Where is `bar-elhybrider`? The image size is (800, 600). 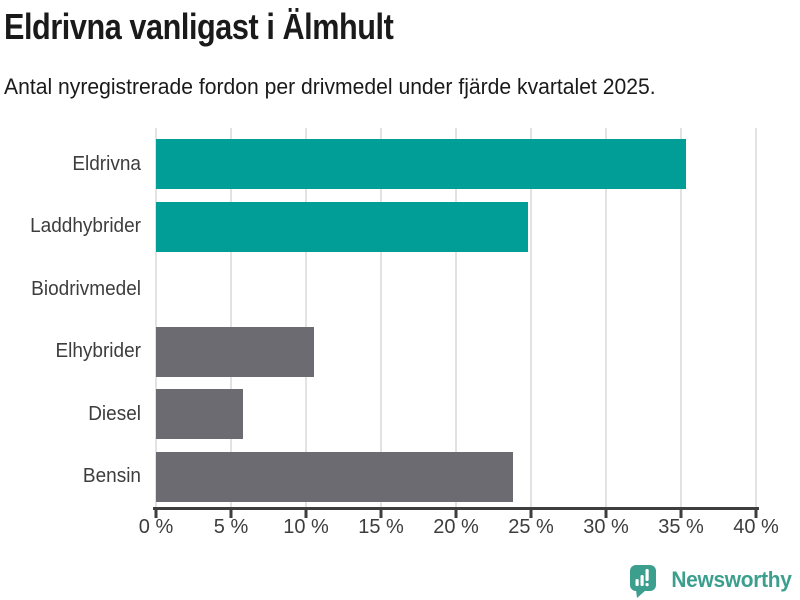 bar-elhybrider is located at coordinates (235, 351).